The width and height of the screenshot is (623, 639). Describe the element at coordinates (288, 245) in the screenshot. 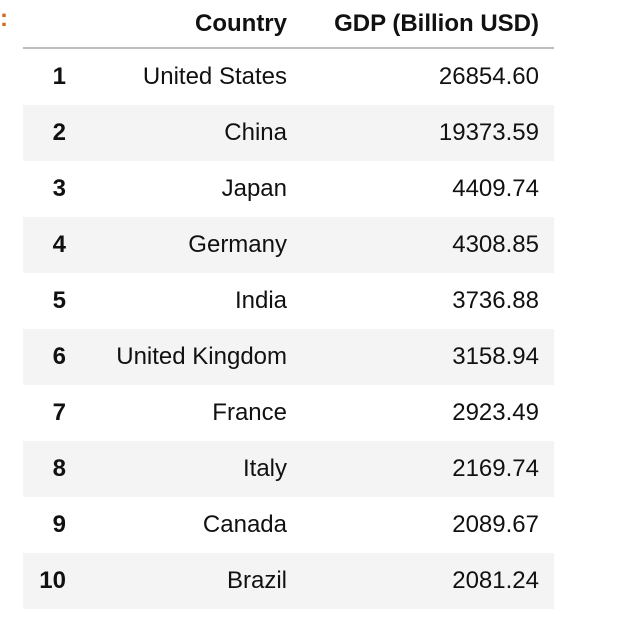

I see `table-row: 4 Germany 4308.85` at that location.